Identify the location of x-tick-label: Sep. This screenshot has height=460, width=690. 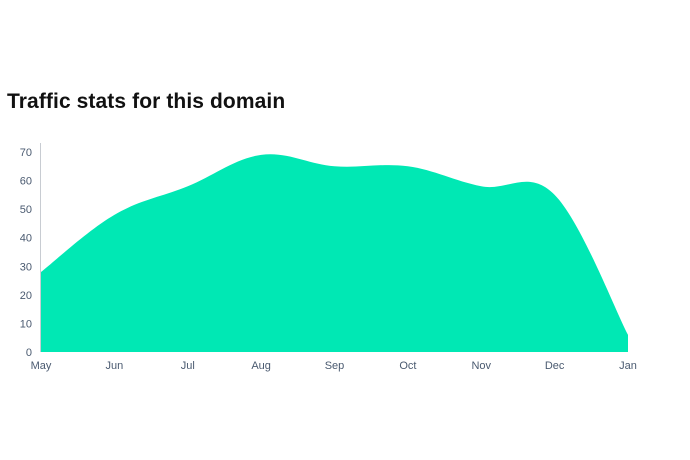
(335, 366).